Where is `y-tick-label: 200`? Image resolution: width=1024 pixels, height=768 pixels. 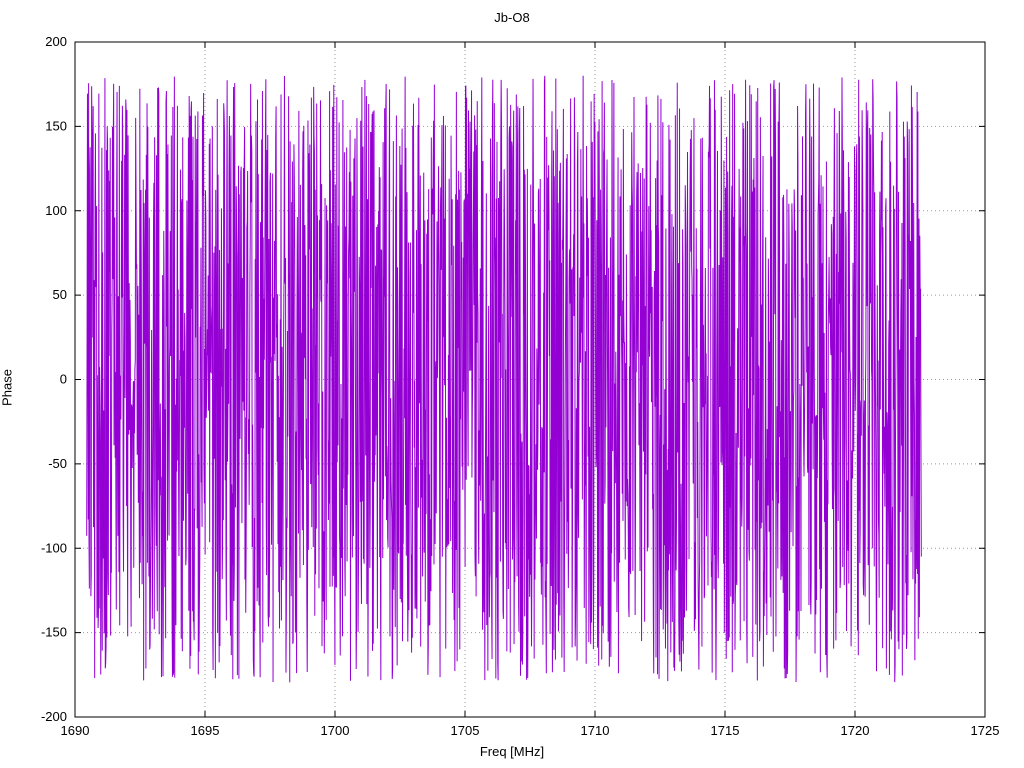
y-tick-label: 200 is located at coordinates (56, 41).